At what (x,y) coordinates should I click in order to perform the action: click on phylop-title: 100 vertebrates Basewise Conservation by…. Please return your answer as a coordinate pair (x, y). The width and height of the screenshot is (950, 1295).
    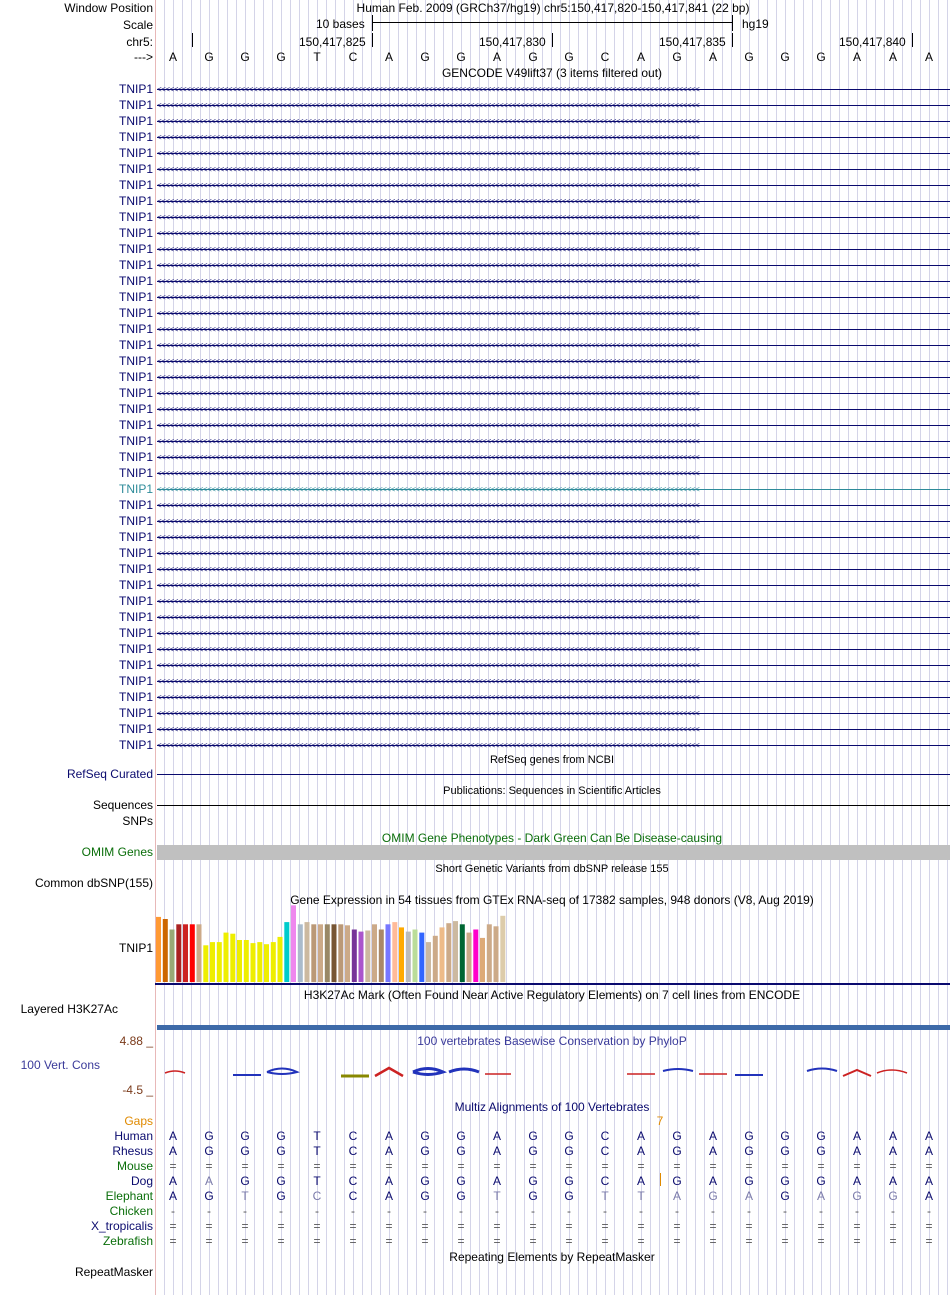
    Looking at the image, I should click on (552, 1041).